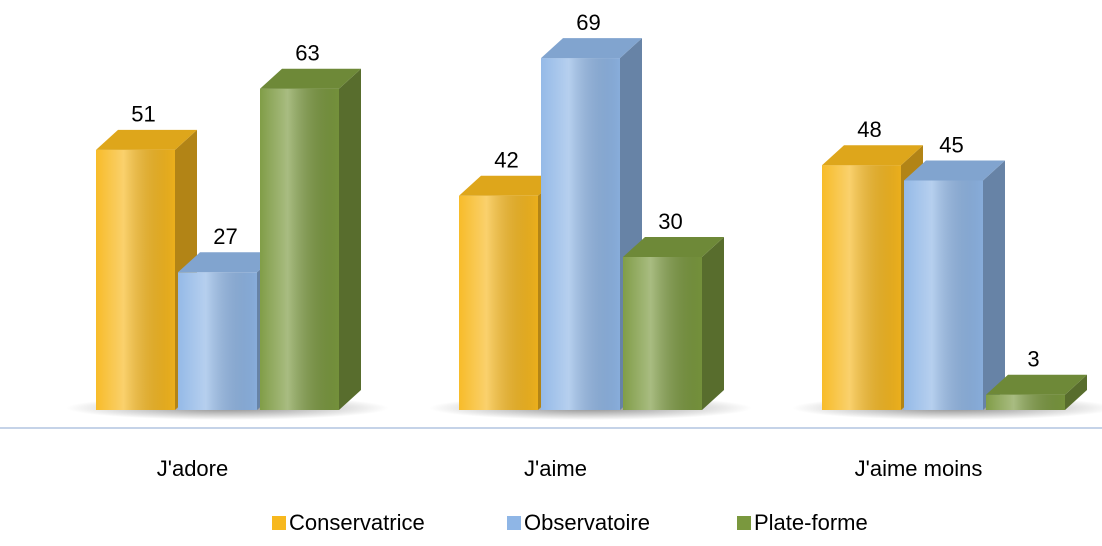 This screenshot has width=1102, height=546. What do you see at coordinates (587, 522) in the screenshot?
I see `legend-label: Observatoire` at bounding box center [587, 522].